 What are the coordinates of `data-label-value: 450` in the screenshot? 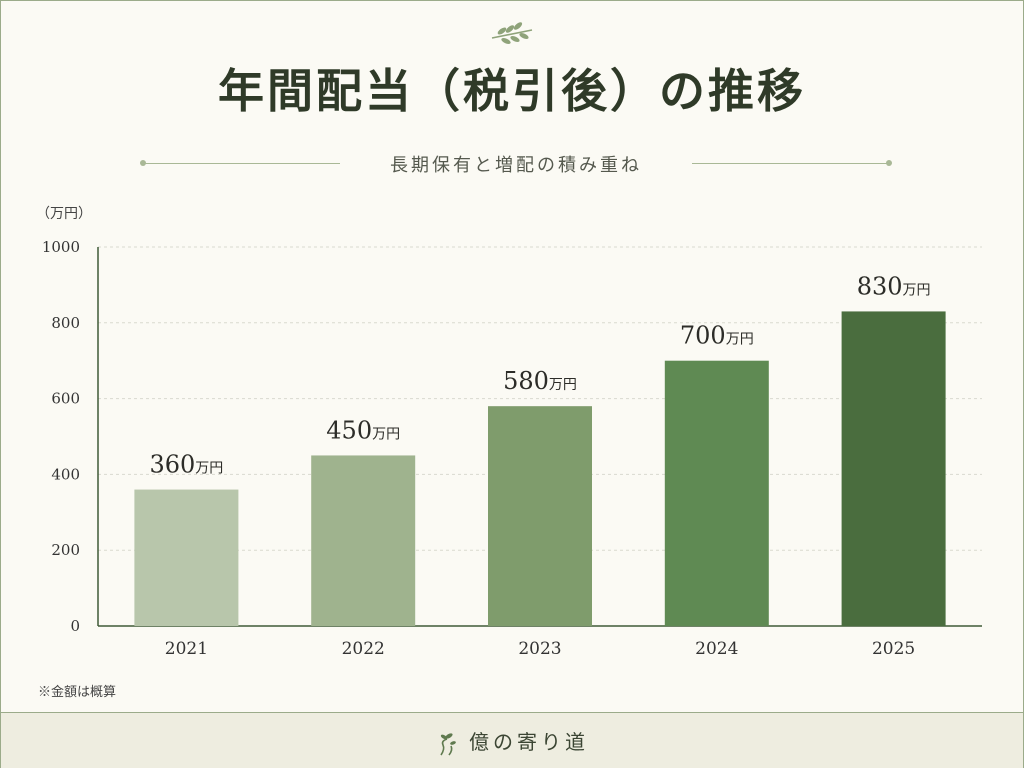 It's located at (349, 430).